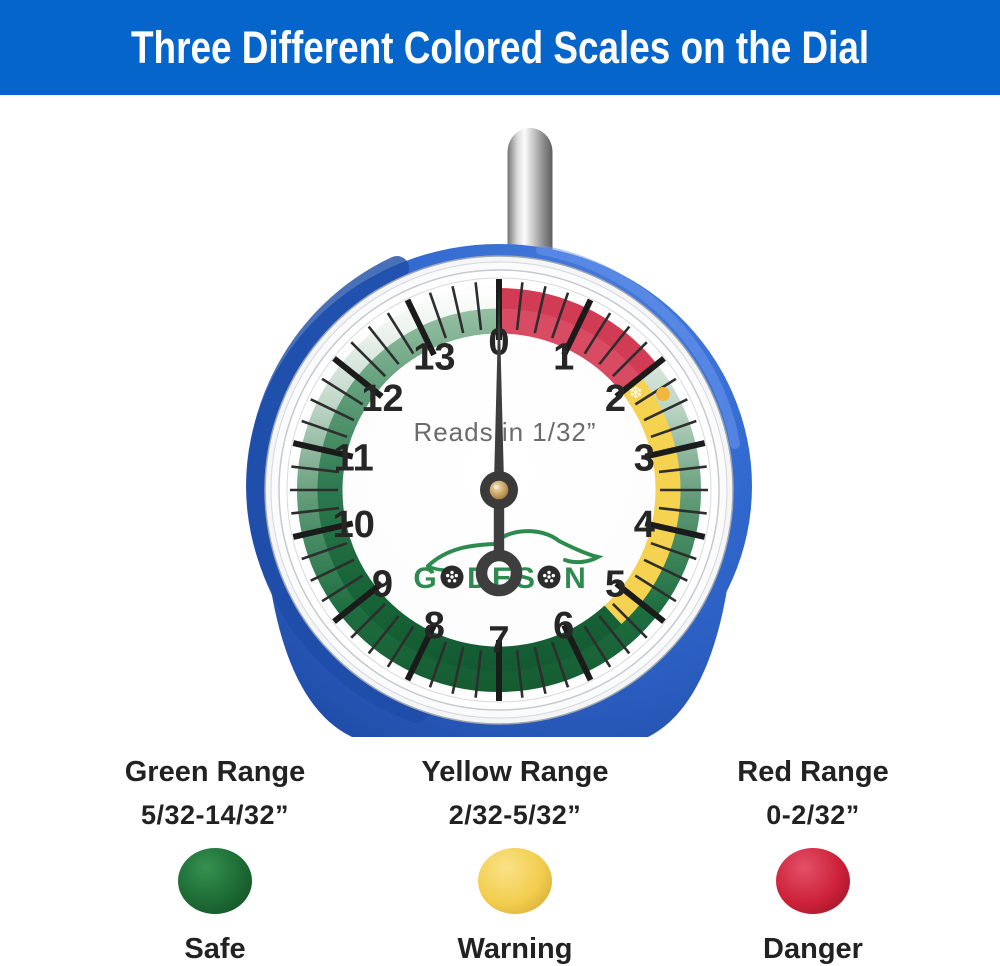 Image resolution: width=1000 pixels, height=966 pixels. Describe the element at coordinates (382, 585) in the screenshot. I see `dial-number: 9` at that location.